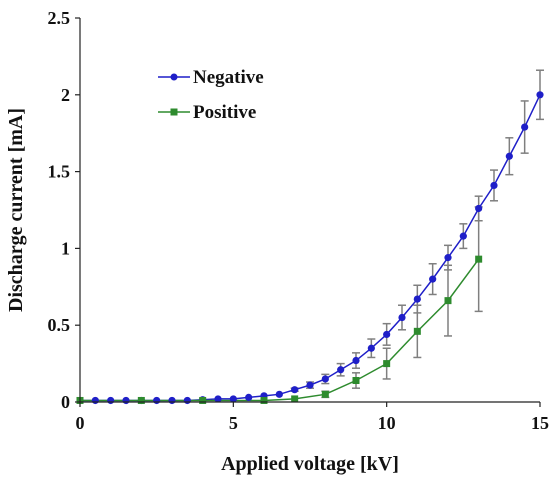 This screenshot has width=550, height=482. Describe the element at coordinates (310, 464) in the screenshot. I see `x-axis-title: Applied voltage [kV]` at that location.